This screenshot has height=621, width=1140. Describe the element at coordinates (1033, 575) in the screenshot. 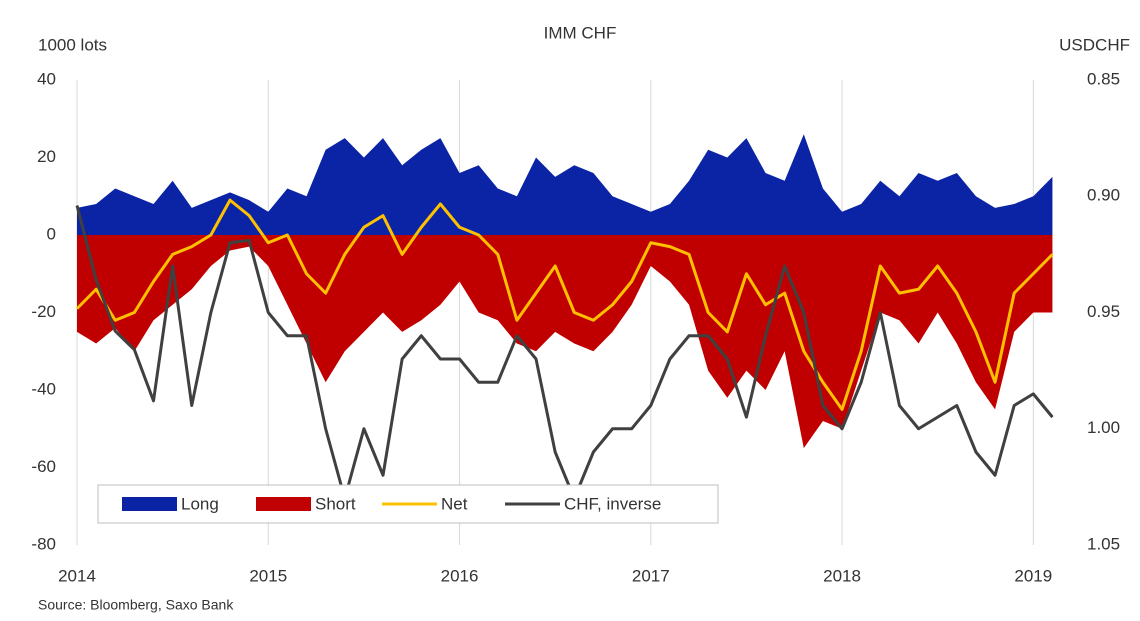

I see `x-tick-label: 2019` at that location.